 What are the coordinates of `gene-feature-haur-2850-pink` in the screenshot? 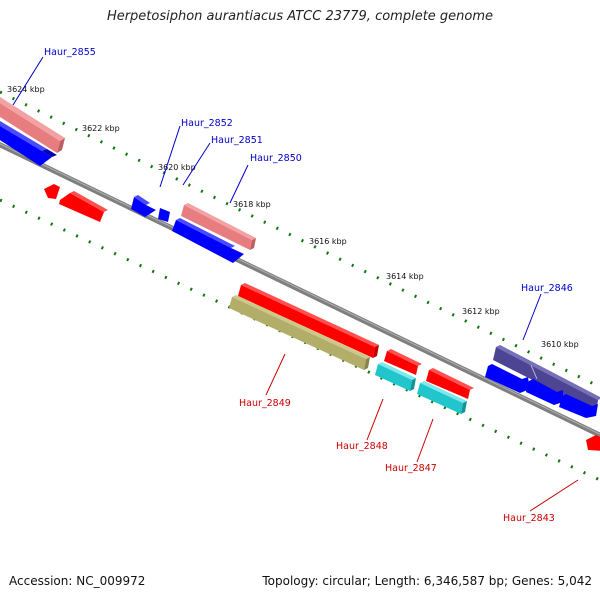 It's located at (218, 226).